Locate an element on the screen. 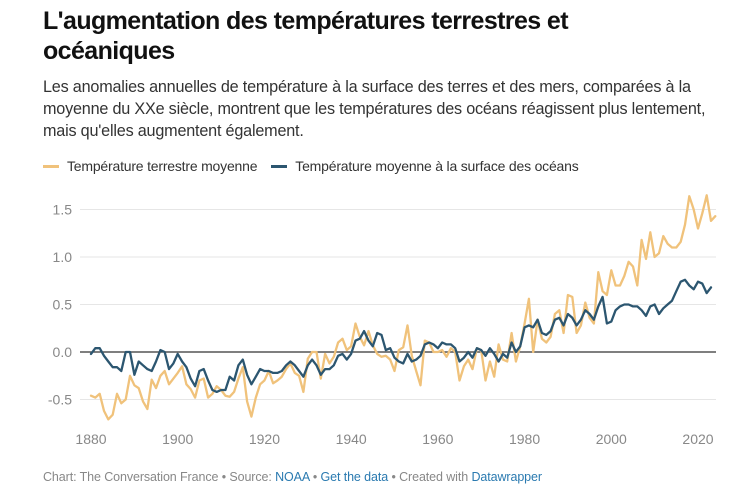 Image resolution: width=740 pixels, height=502 pixels. y-axis-ticks: 1.5 1.0 0.5 0.0 -0.5 is located at coordinates (60, 305).